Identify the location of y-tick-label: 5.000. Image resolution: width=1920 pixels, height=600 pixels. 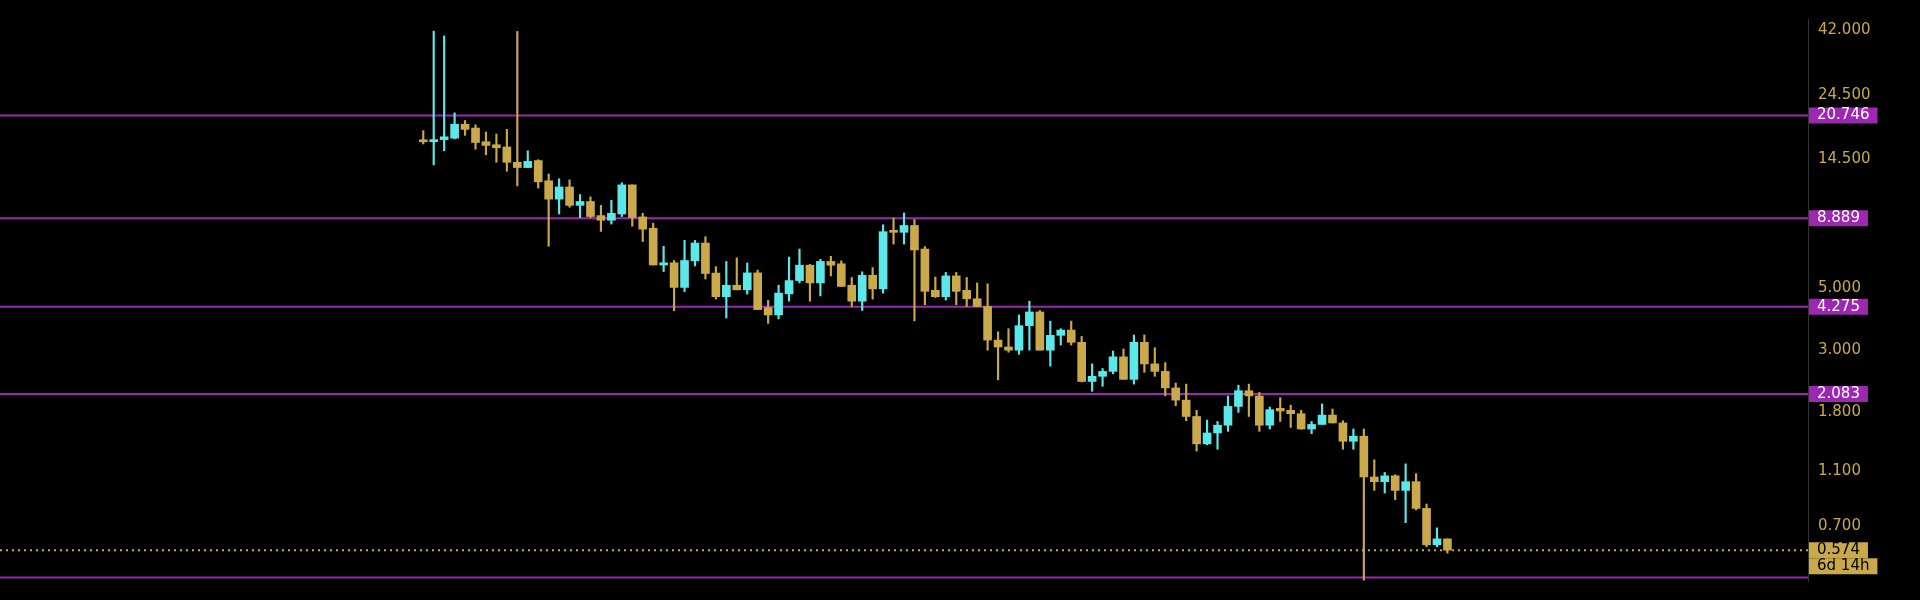
(1839, 286).